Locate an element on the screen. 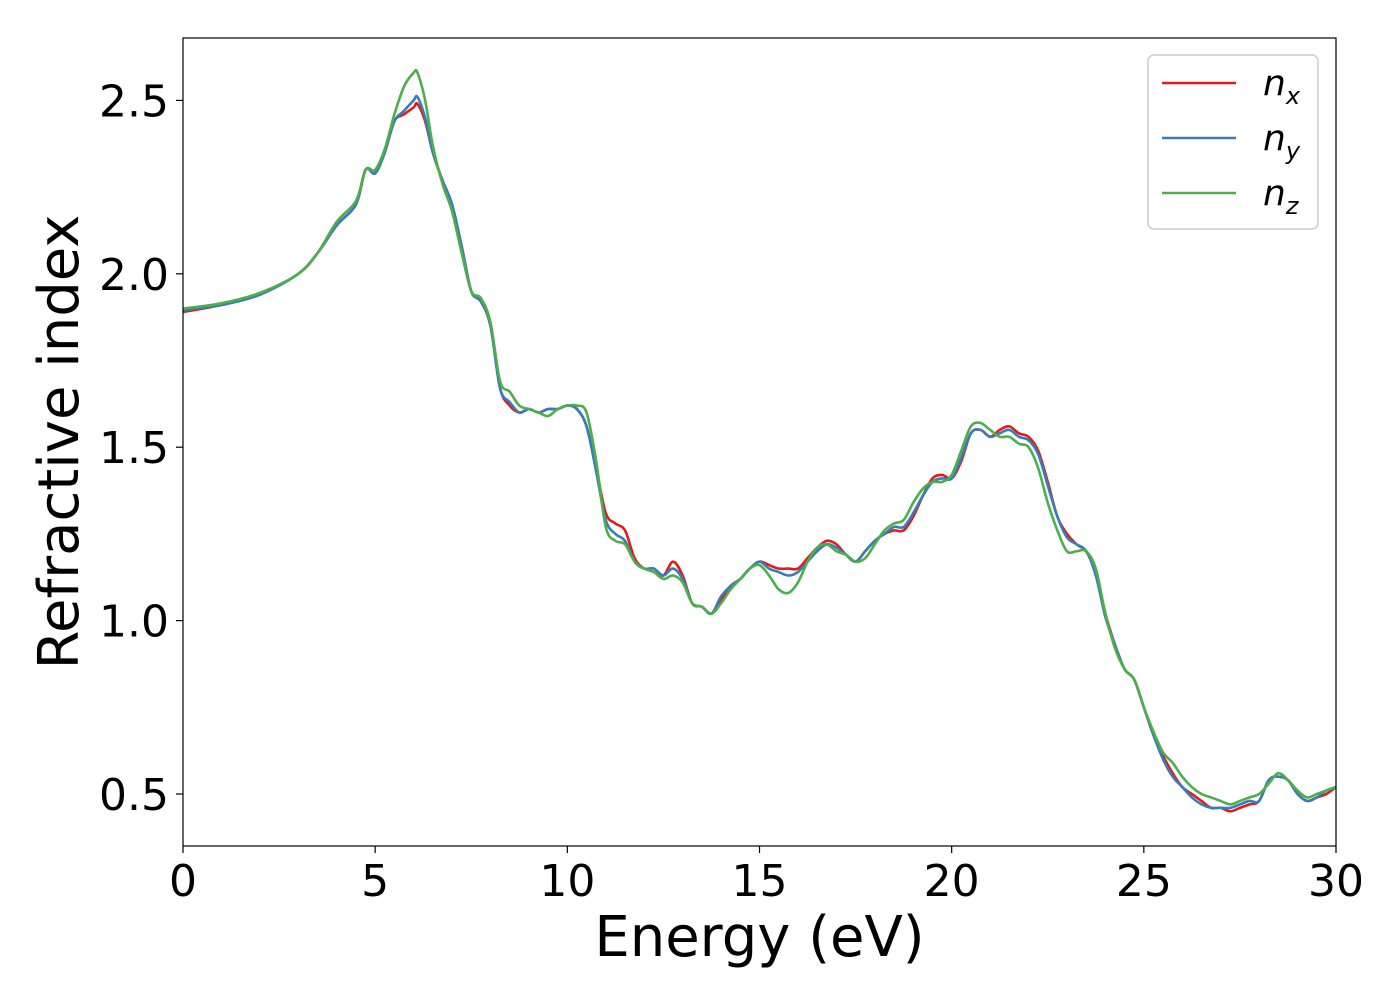 This screenshot has height=1000, width=1400. y-tick-label: 1.5 is located at coordinates (134, 448).